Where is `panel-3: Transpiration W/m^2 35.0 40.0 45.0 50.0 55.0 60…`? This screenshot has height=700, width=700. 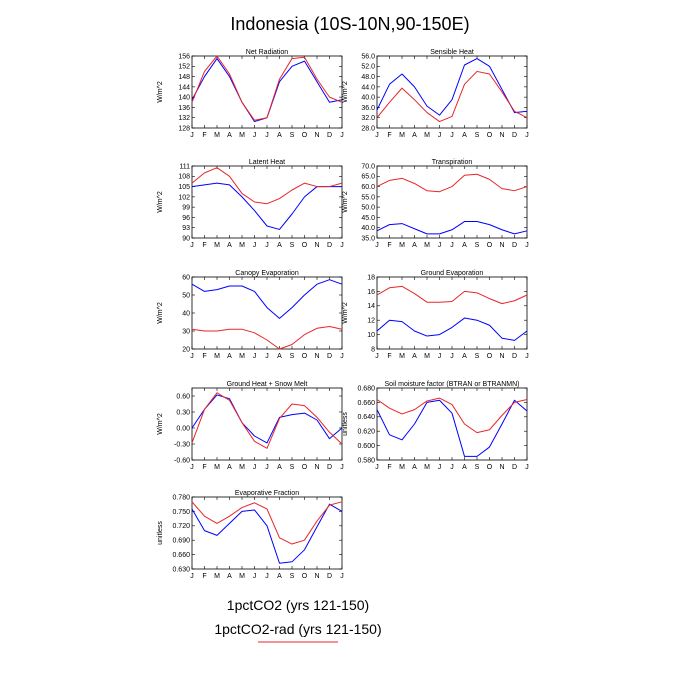 panel-3: Transpiration W/m^2 35.0 40.0 45.0 50.0 55.0 60… is located at coordinates (435, 204).